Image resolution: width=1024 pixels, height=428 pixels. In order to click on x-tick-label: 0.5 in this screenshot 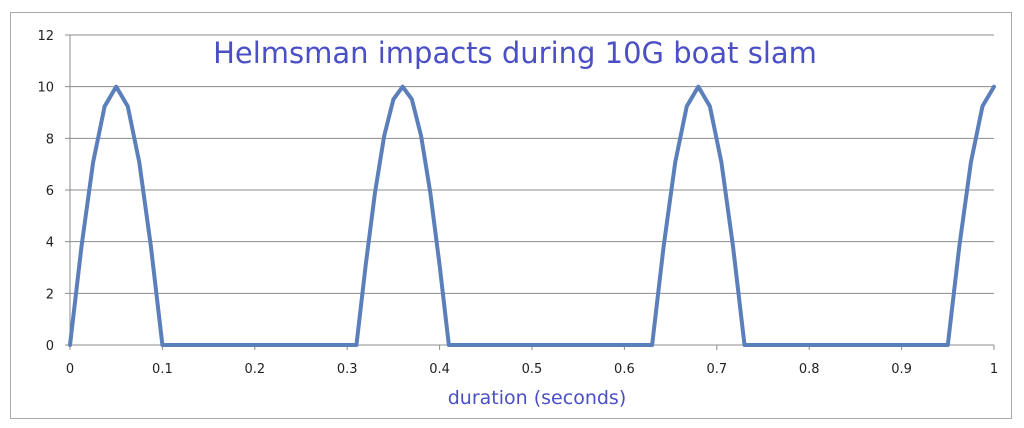, I will do `click(532, 369)`.